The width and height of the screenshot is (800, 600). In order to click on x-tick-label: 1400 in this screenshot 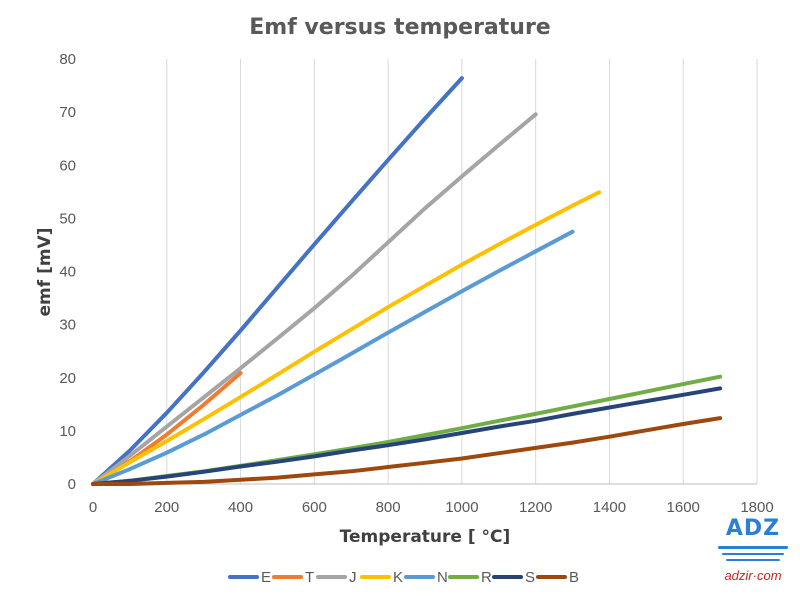, I will do `click(609, 507)`.